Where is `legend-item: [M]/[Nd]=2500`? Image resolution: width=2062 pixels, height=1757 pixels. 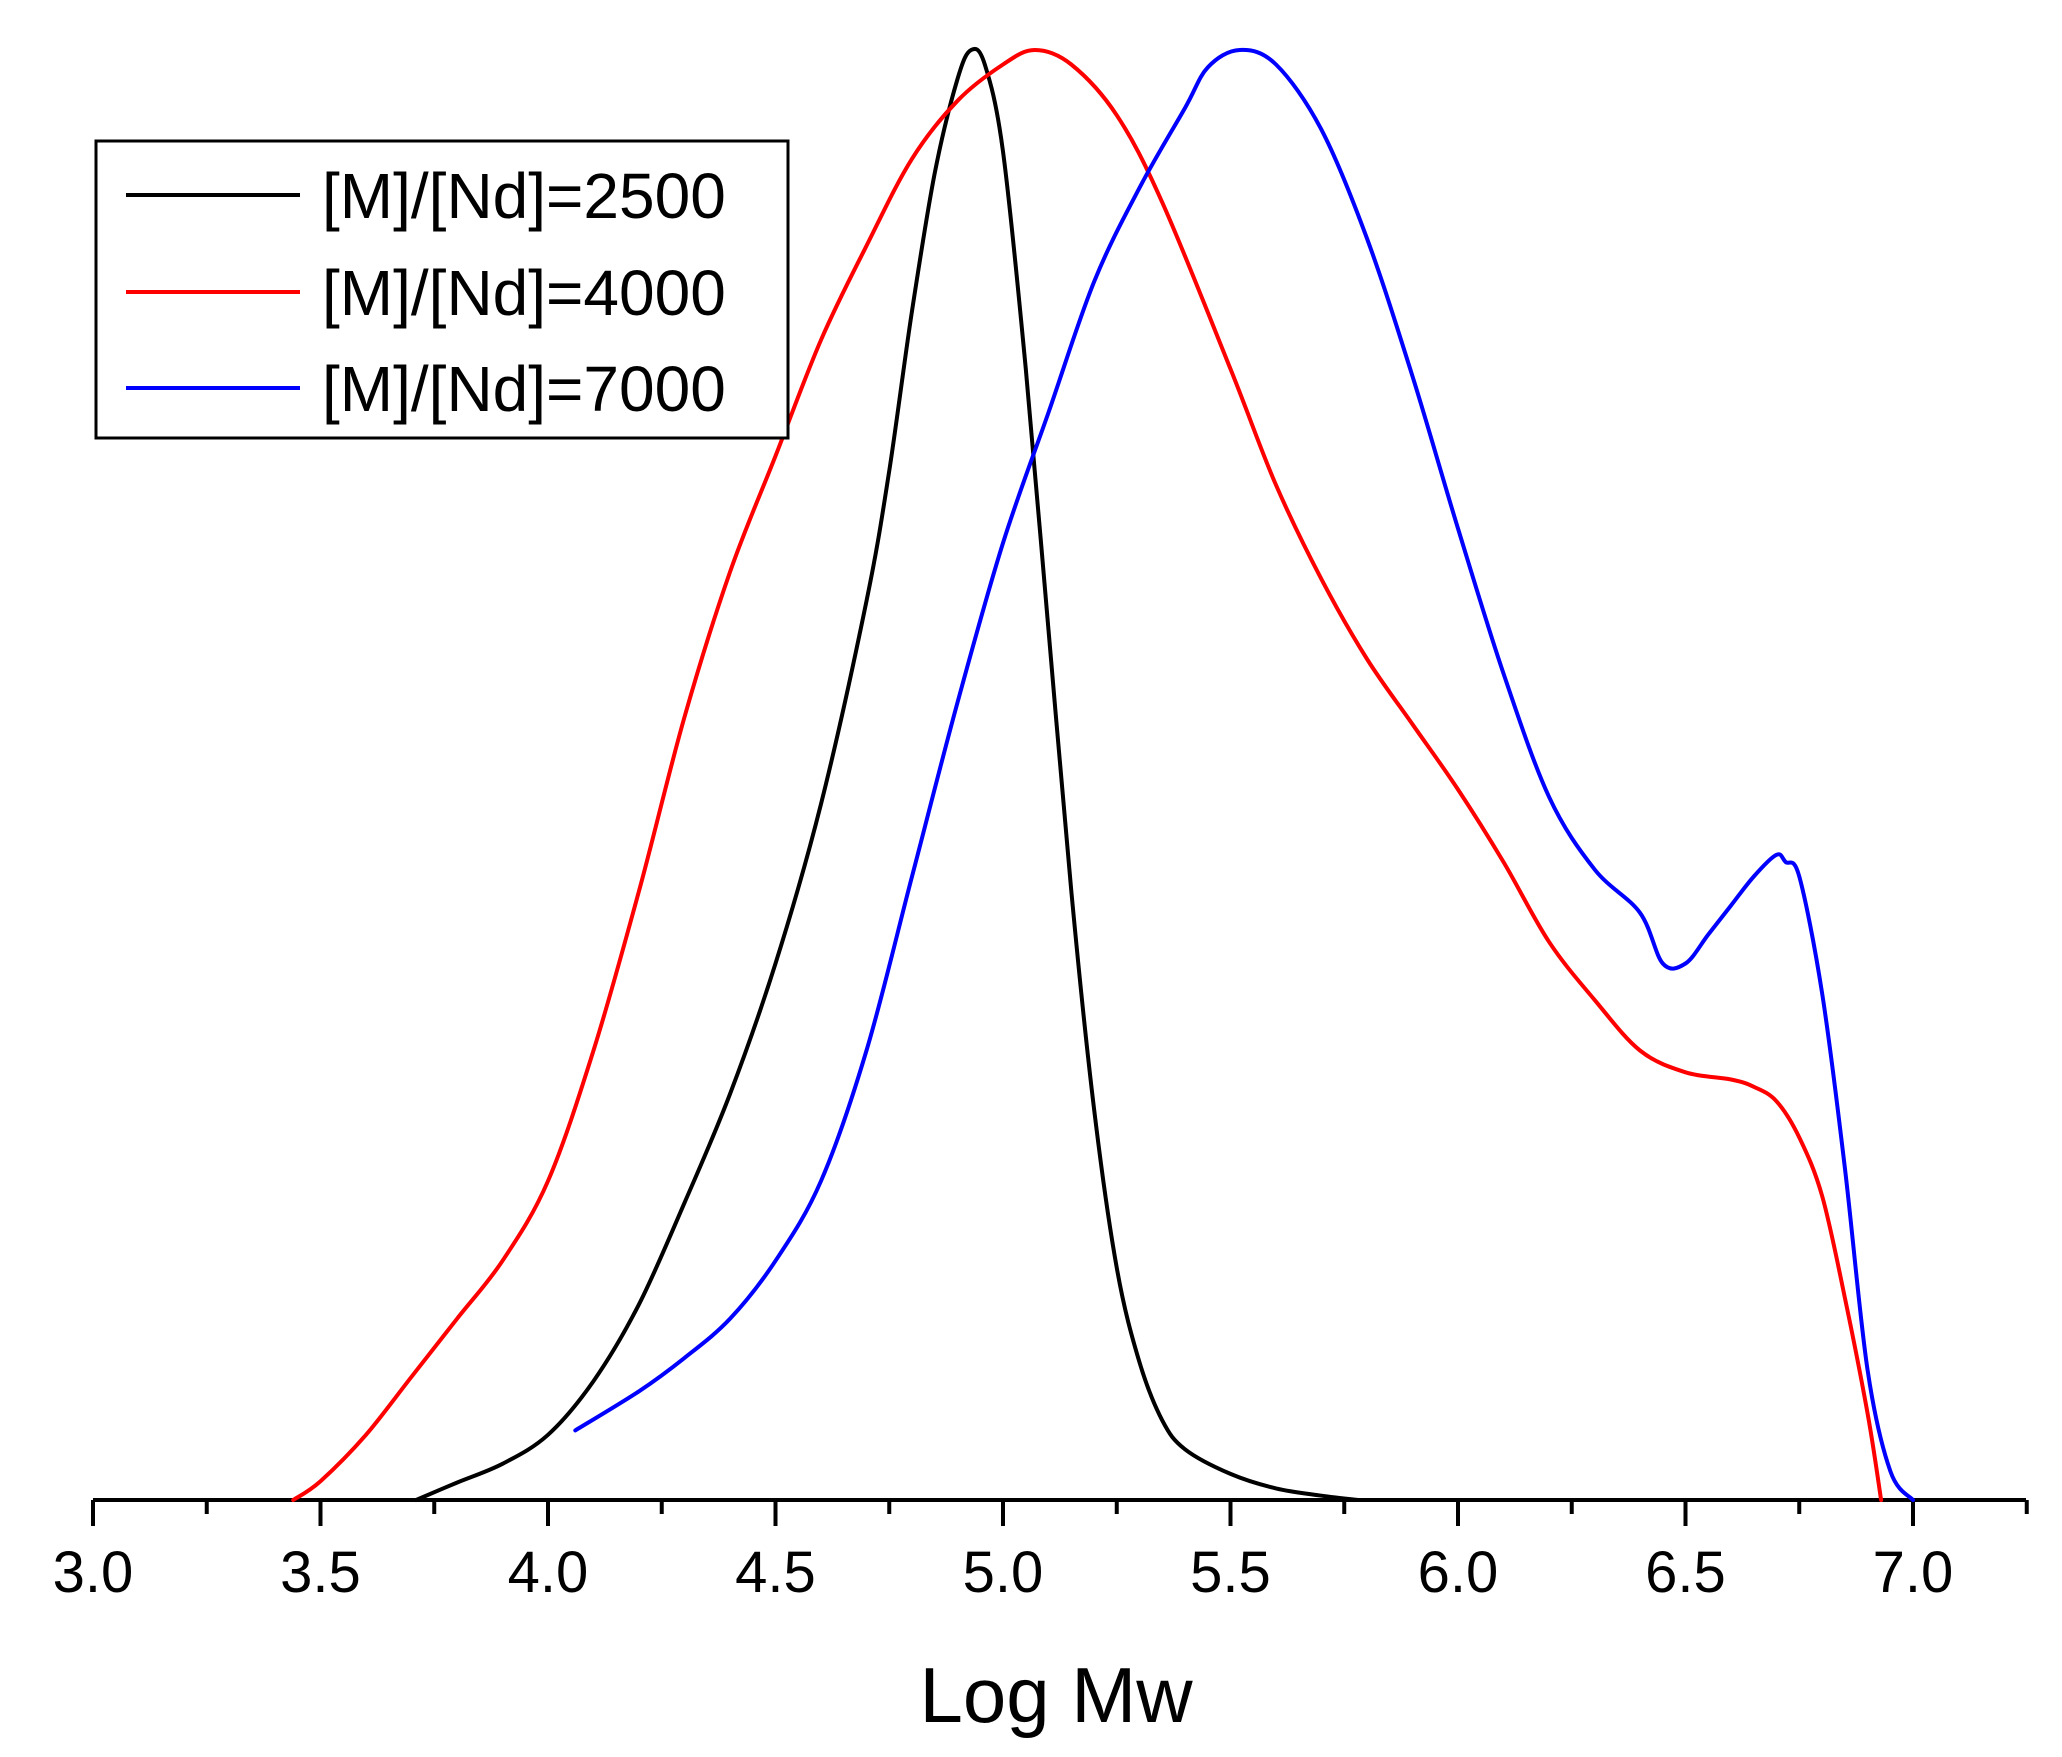 legend-item: [M]/[Nd]=2500 is located at coordinates (426, 196).